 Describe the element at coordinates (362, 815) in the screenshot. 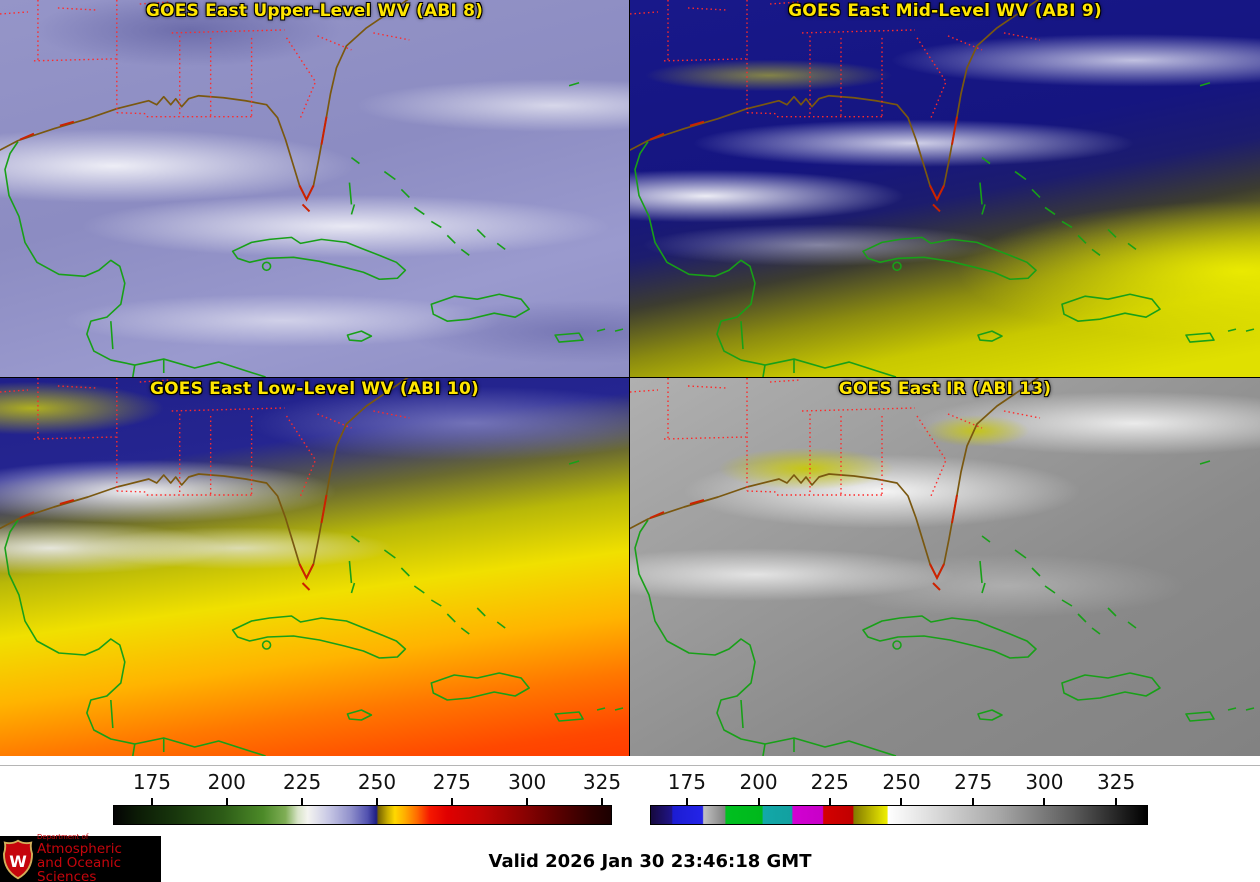

I see `colorbar-wv-bar` at that location.